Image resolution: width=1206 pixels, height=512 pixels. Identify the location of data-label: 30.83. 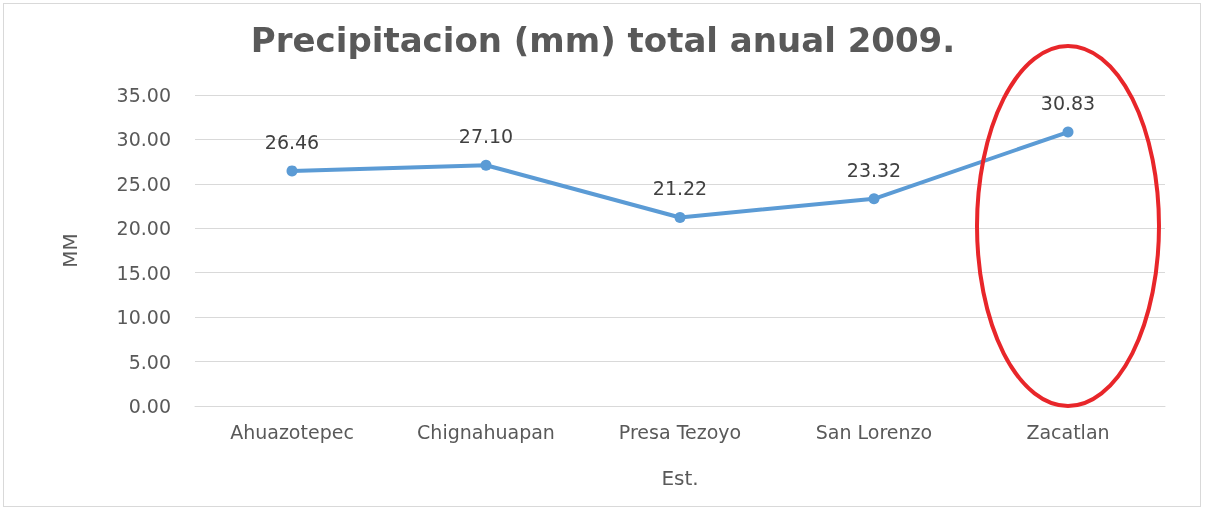
(1068, 103).